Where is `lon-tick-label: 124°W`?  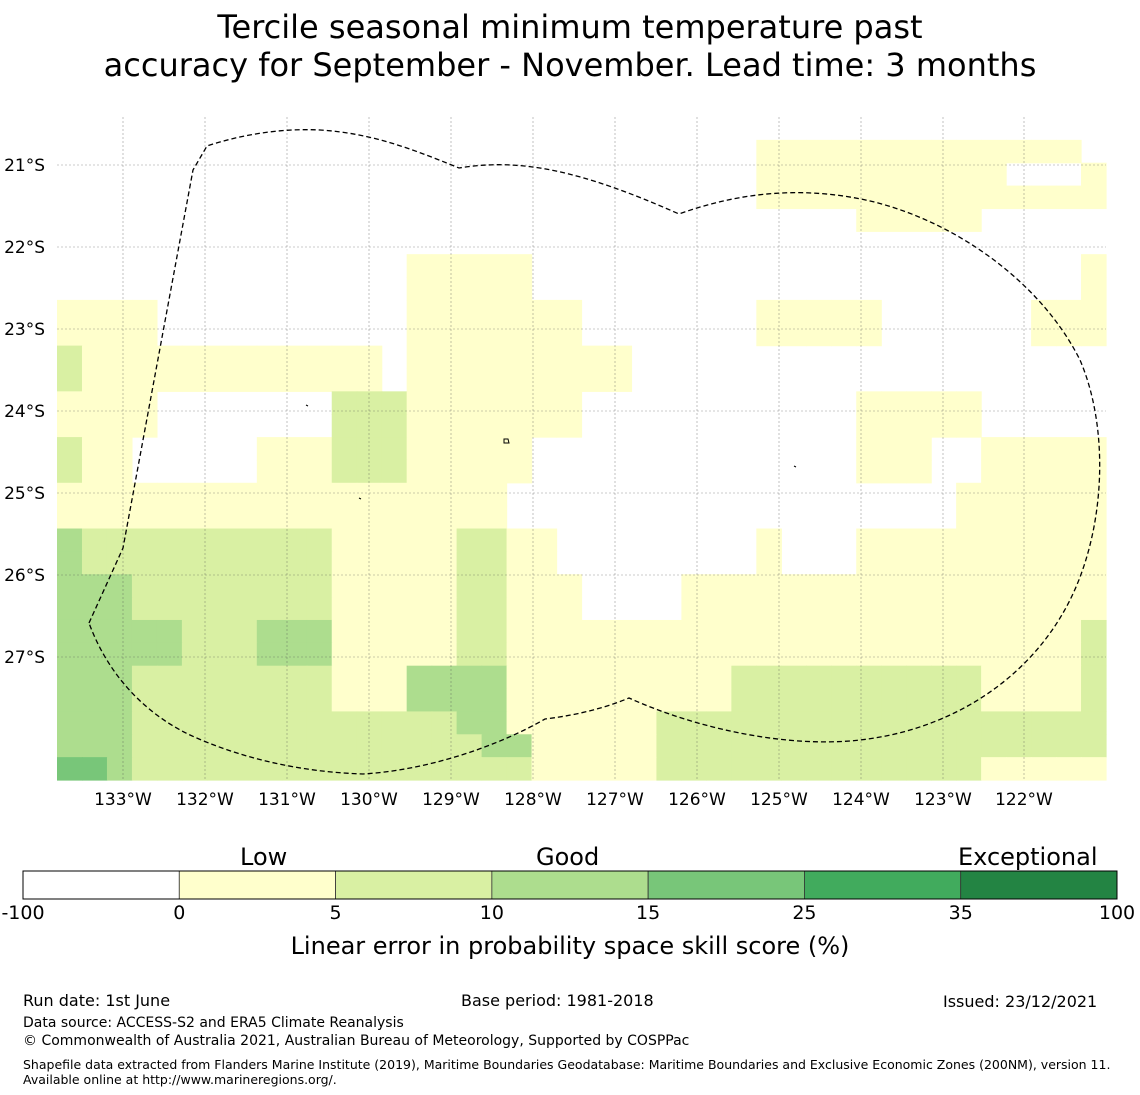
lon-tick-label: 124°W is located at coordinates (861, 800).